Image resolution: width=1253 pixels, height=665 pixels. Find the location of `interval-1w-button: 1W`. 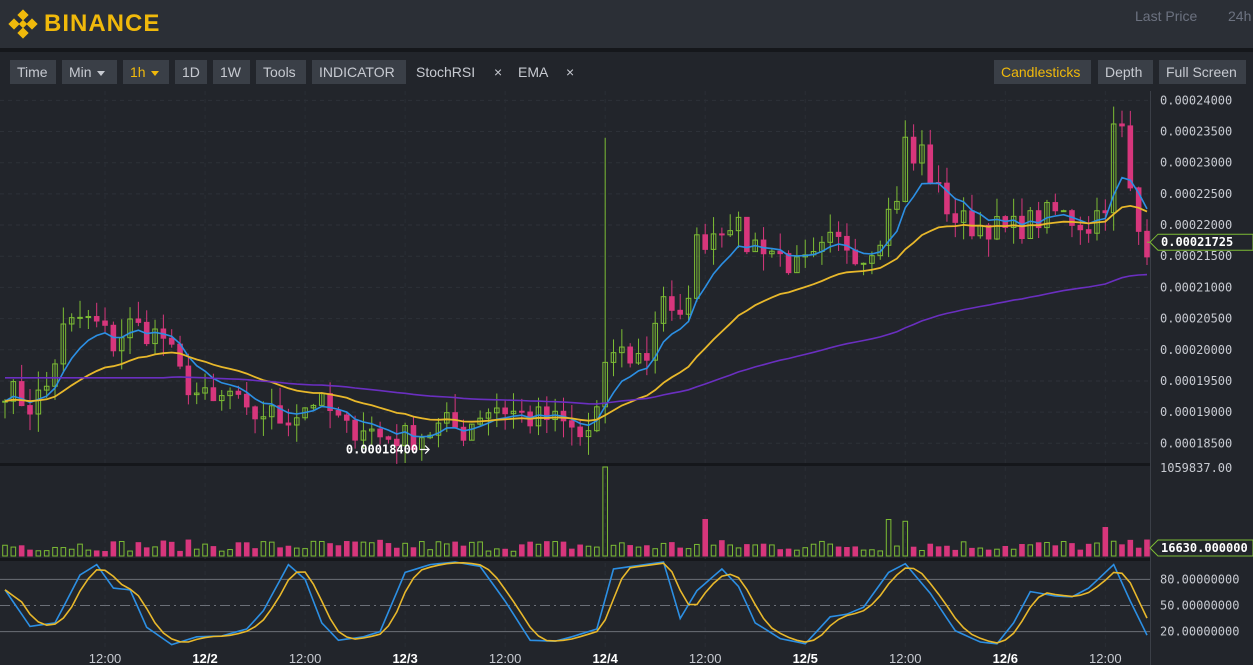

interval-1w-button: 1W is located at coordinates (231, 72).